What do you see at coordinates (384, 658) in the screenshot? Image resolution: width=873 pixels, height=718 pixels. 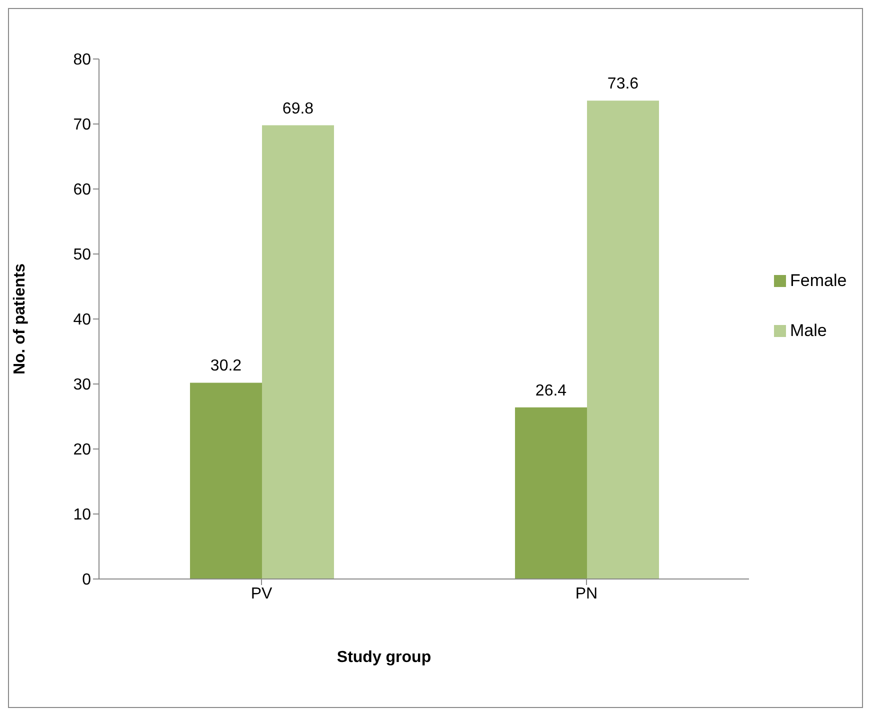 I see `x-axis-title: Study group` at bounding box center [384, 658].